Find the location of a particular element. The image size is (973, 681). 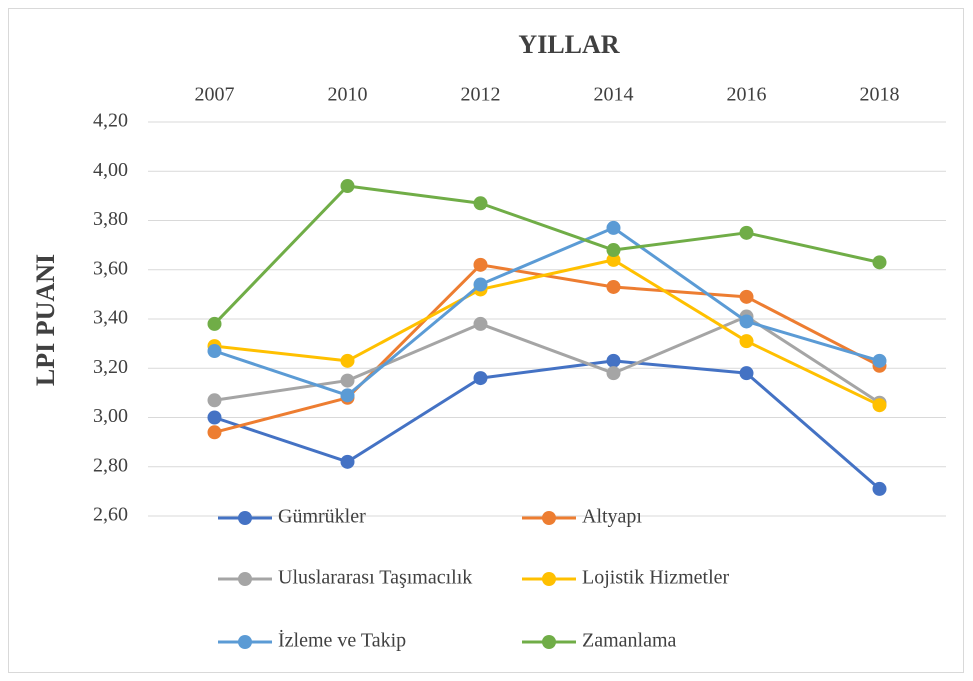

x-tick-label: 2016 is located at coordinates (747, 95).